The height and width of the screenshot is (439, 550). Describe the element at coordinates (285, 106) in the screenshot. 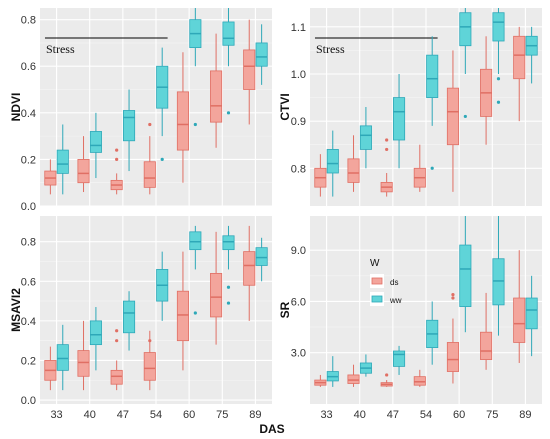

I see `panel-ctvi-ylabel: CTVI` at that location.